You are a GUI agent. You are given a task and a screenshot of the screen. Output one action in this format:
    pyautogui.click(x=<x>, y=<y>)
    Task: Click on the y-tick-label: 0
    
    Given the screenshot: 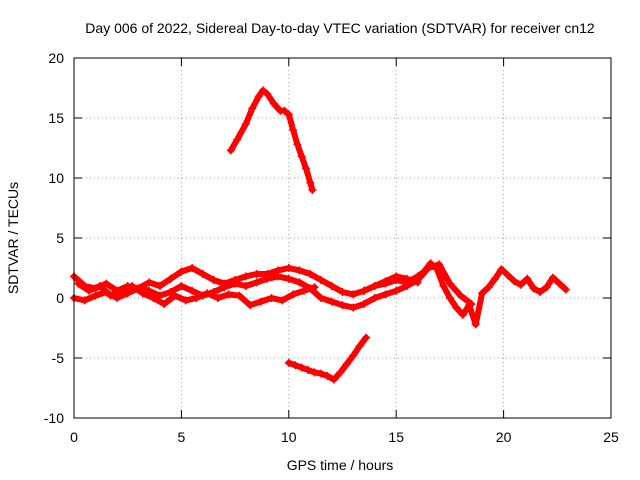 What is the action you would take?
    pyautogui.click(x=60, y=298)
    